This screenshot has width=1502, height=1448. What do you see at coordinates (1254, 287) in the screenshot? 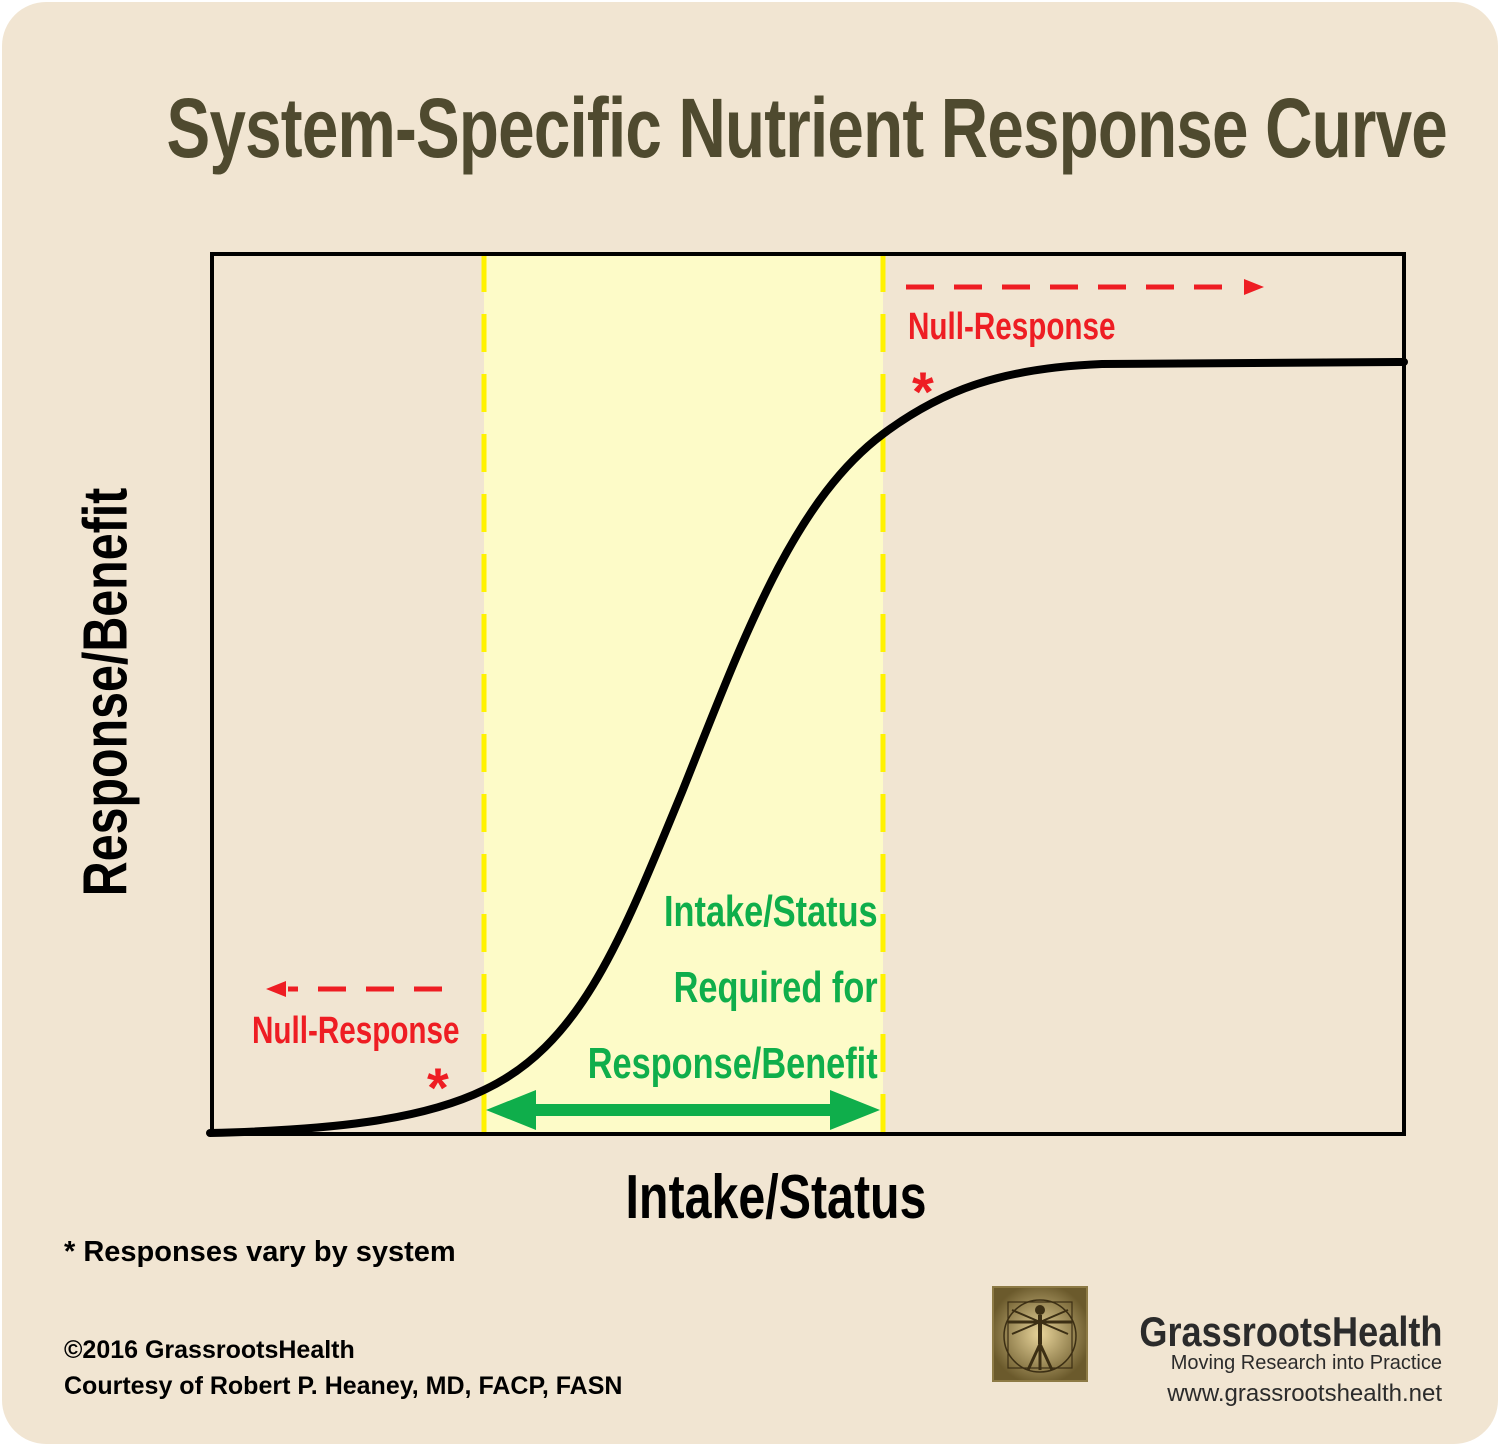
I see `null-arrow-right-head` at bounding box center [1254, 287].